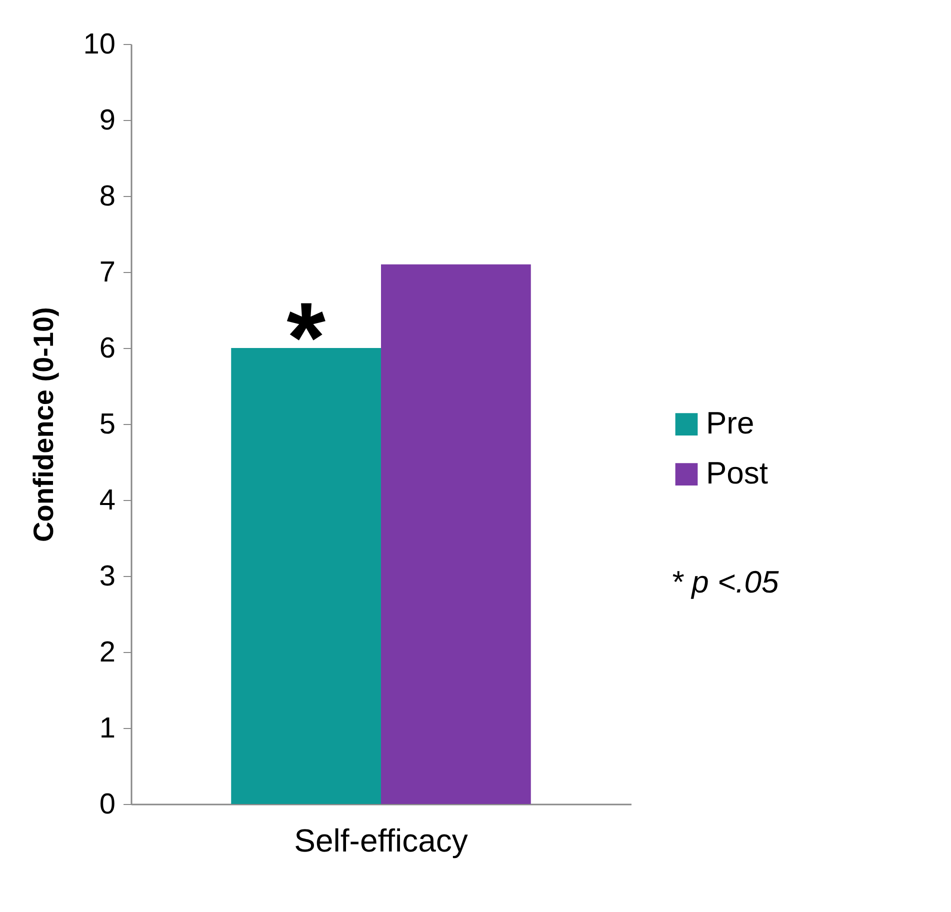 The height and width of the screenshot is (912, 951). Describe the element at coordinates (306, 338) in the screenshot. I see `annotation: *` at that location.